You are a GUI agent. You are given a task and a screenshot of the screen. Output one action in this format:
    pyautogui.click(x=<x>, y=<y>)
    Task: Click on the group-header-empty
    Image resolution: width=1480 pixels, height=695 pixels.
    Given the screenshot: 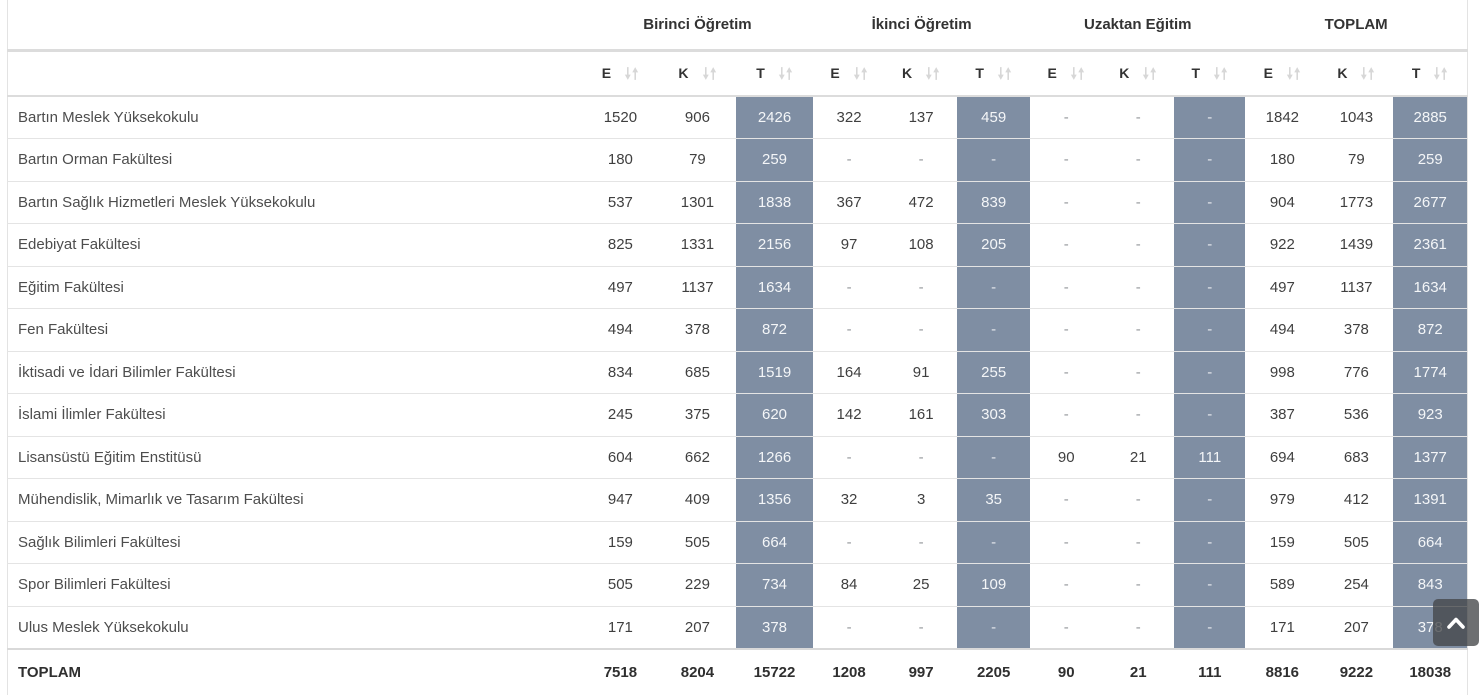 What is the action you would take?
    pyautogui.click(x=294, y=26)
    